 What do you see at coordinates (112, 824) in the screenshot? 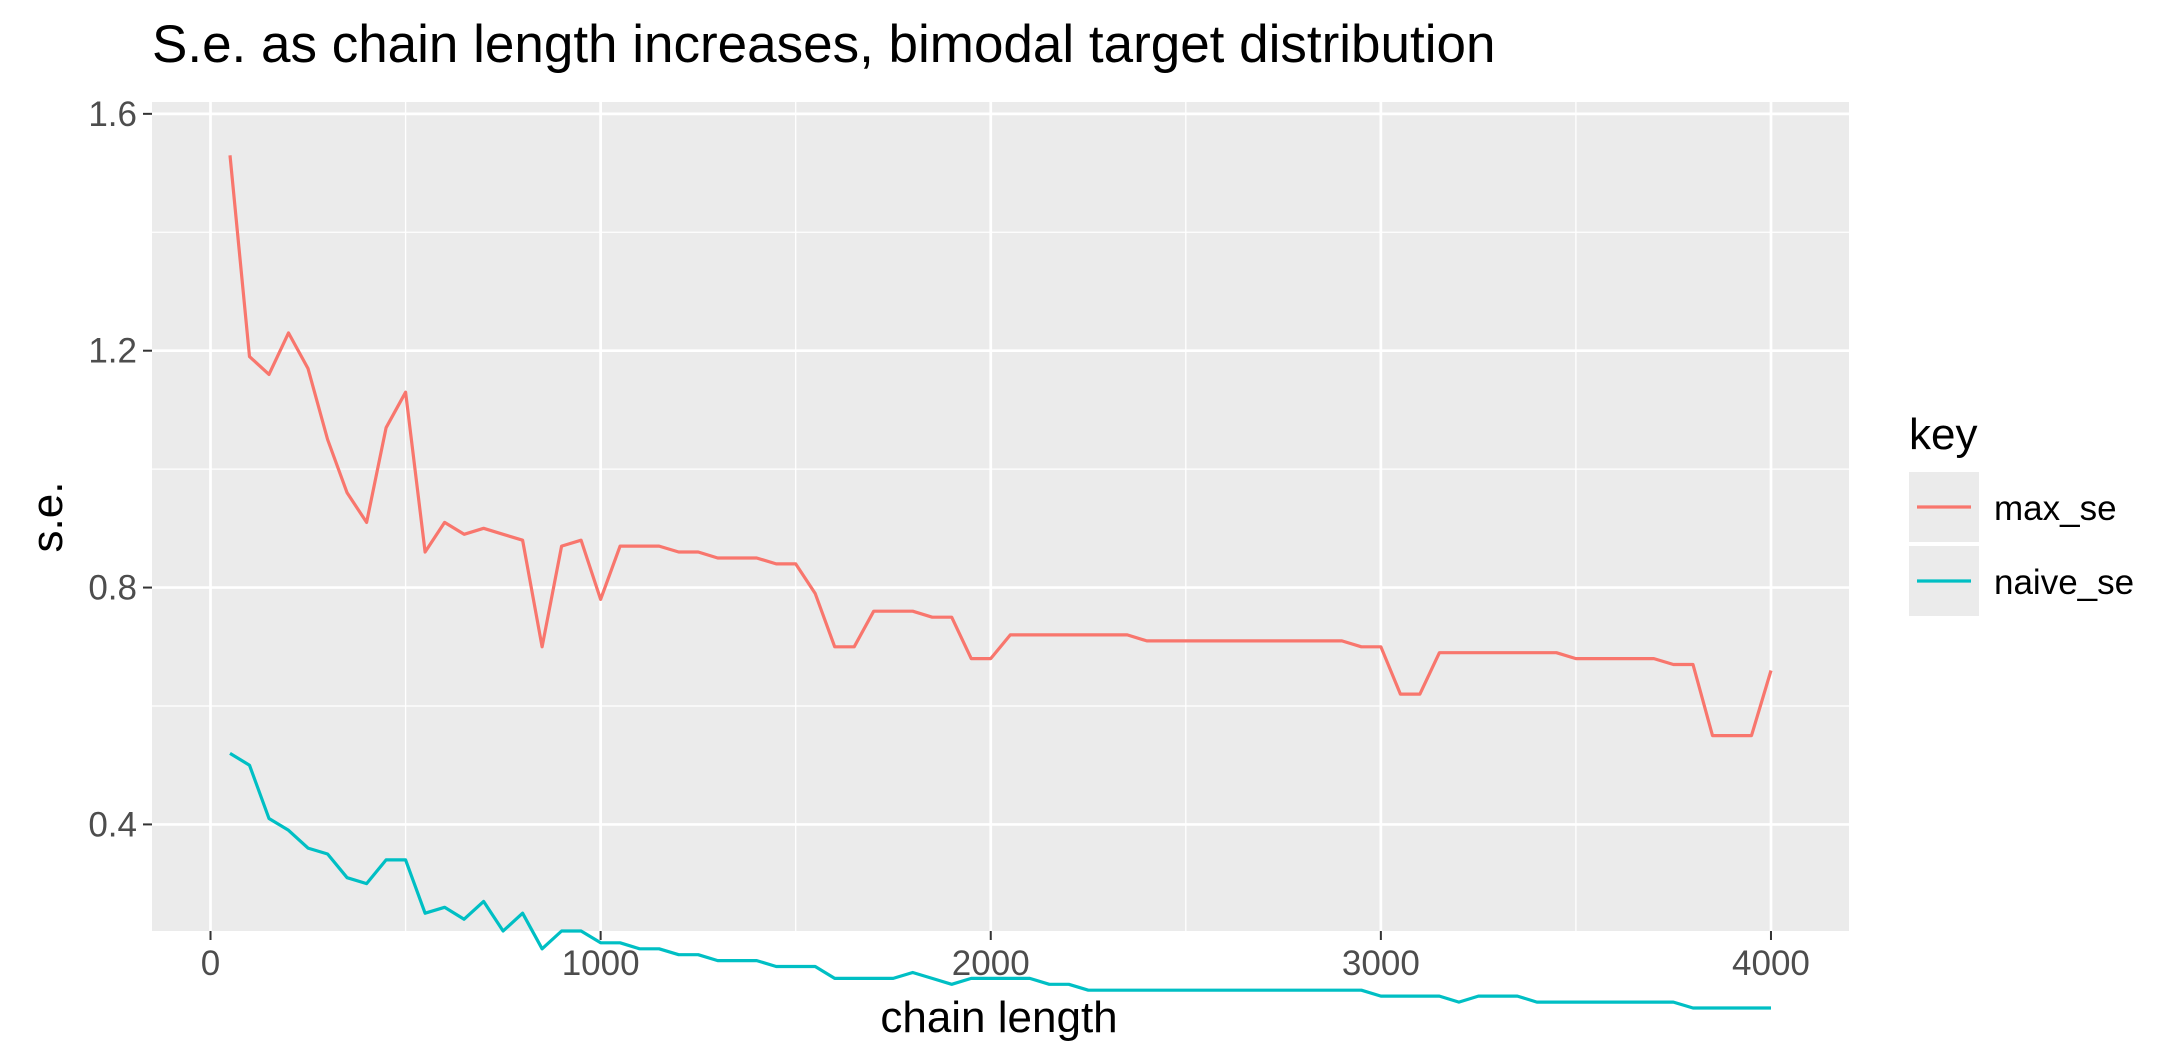
I see `y-tick-label: 0.4` at bounding box center [112, 824].